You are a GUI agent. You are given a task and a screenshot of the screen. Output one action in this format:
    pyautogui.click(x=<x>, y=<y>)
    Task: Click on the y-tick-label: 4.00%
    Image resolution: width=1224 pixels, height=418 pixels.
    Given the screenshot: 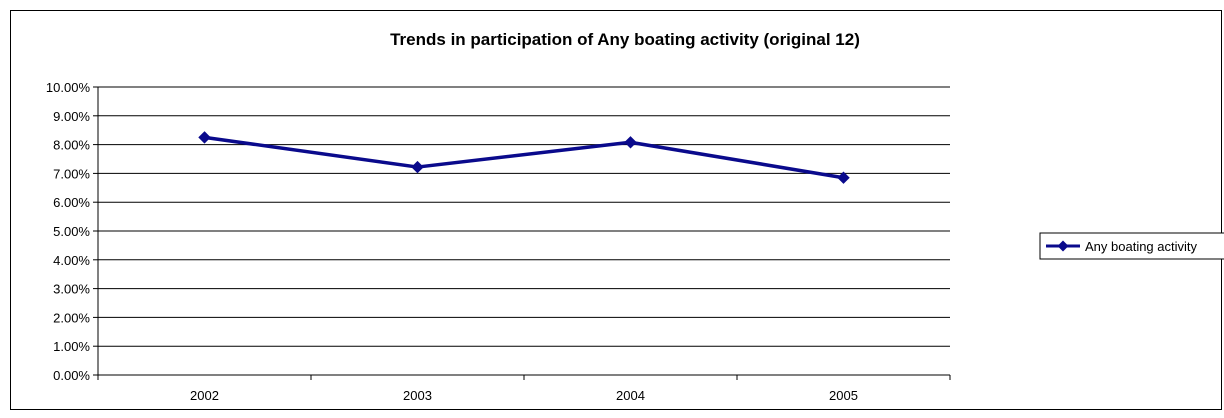 What is the action you would take?
    pyautogui.click(x=71, y=260)
    